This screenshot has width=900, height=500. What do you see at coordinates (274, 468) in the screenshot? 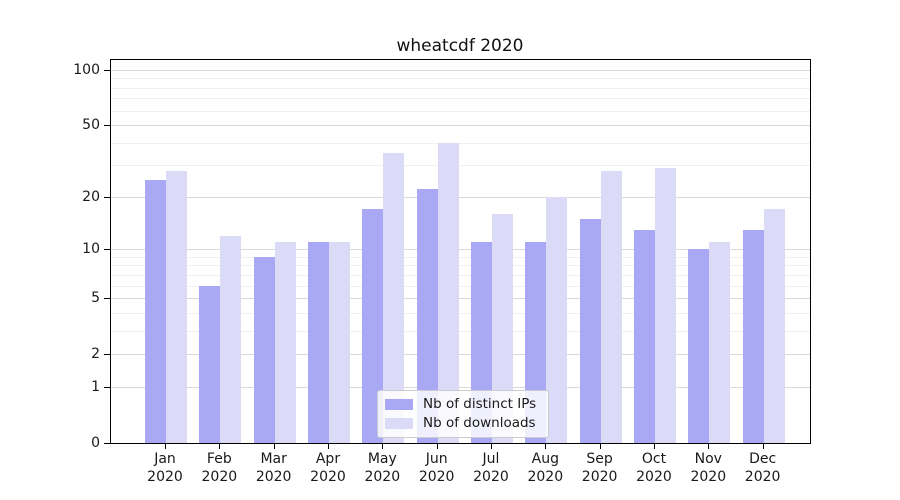
I see `x-tick-label: Mar 2020` at bounding box center [274, 468].